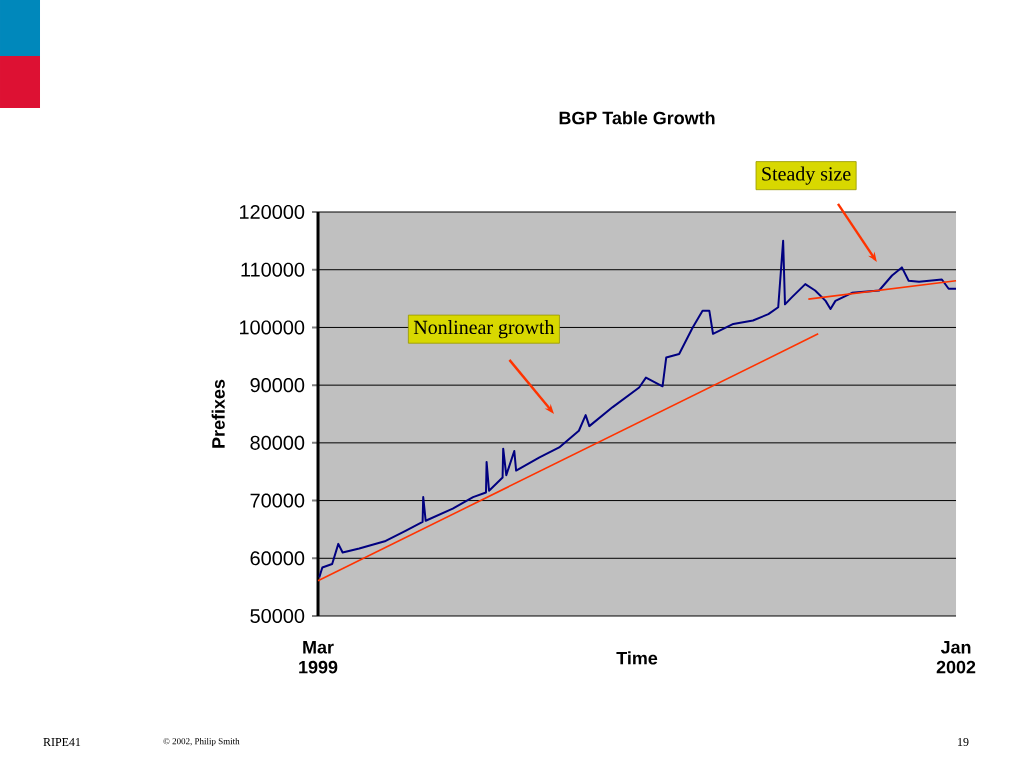 Image resolution: width=1024 pixels, height=768 pixels. What do you see at coordinates (277, 442) in the screenshot?
I see `y-tick-label: 80000` at bounding box center [277, 442].